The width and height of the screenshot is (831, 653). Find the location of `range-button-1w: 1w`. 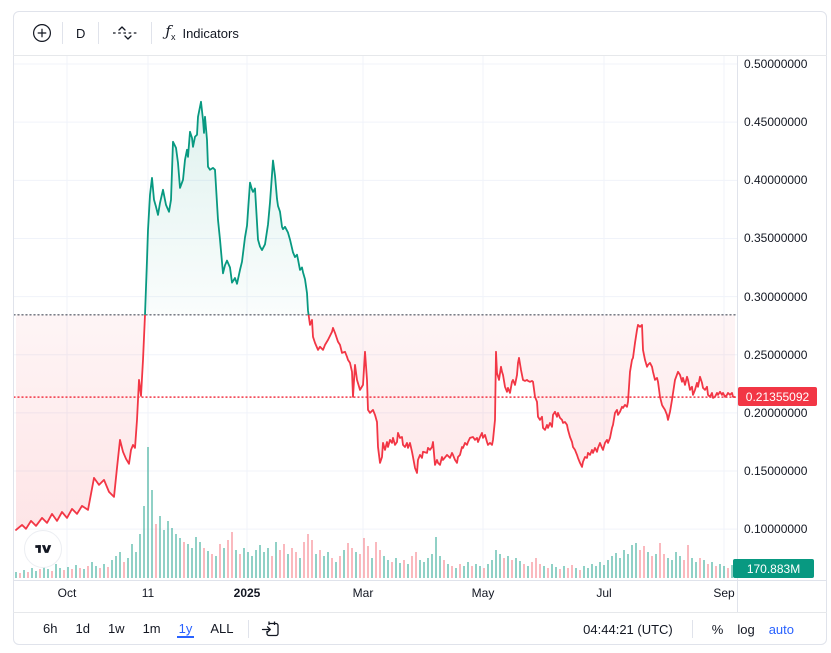

range-button-1w: 1w is located at coordinates (116, 628).